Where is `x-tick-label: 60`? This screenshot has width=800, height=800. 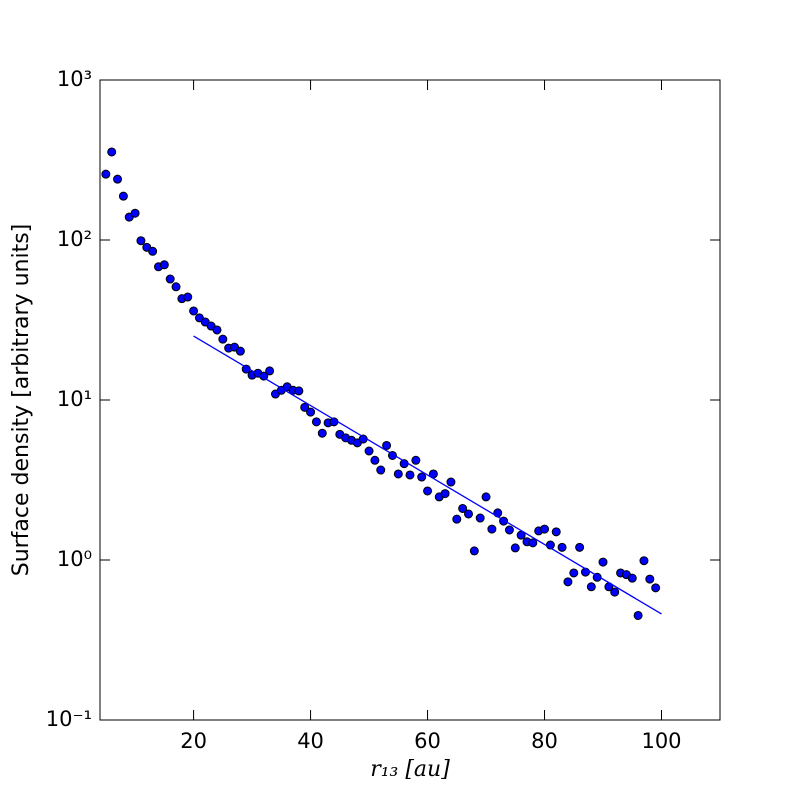 x-tick-label: 60 is located at coordinates (427, 741).